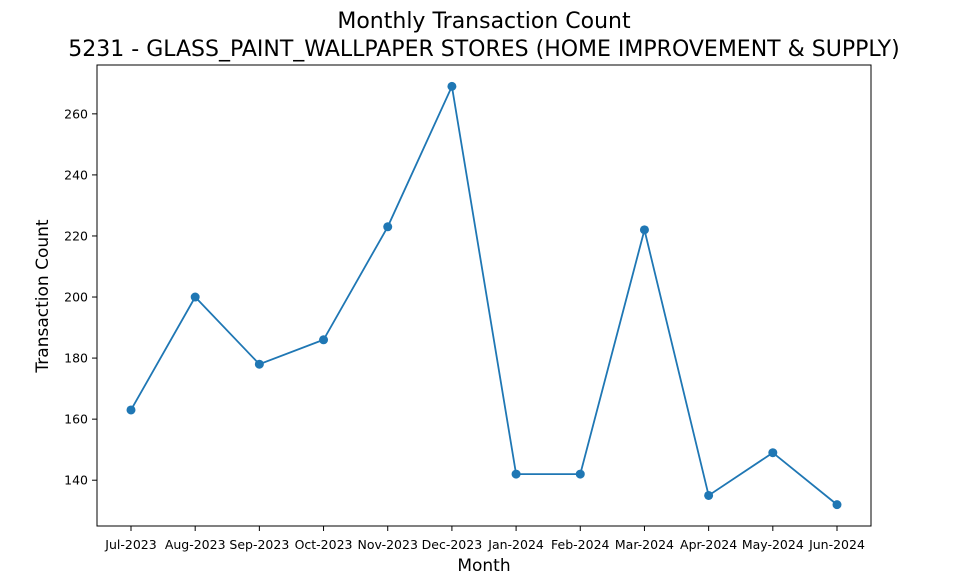  What do you see at coordinates (324, 544) in the screenshot?
I see `x-tick-label: Oct-2023` at bounding box center [324, 544].